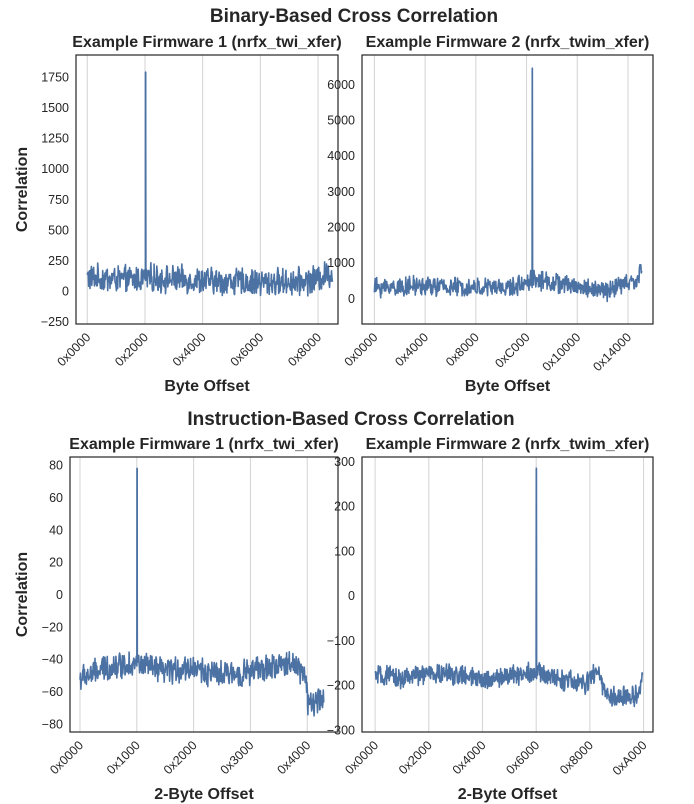 The height and width of the screenshot is (804, 694). What do you see at coordinates (58, 230) in the screenshot?
I see `y-tick-label: 500` at bounding box center [58, 230].